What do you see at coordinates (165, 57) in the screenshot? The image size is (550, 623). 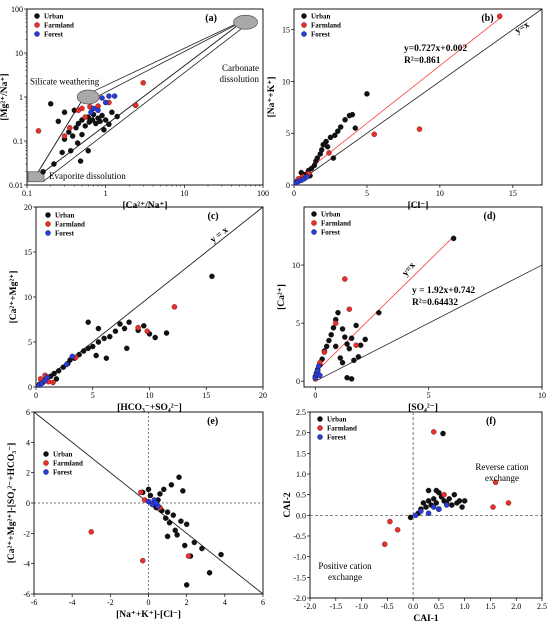 I see `mixing-line` at bounding box center [165, 57].